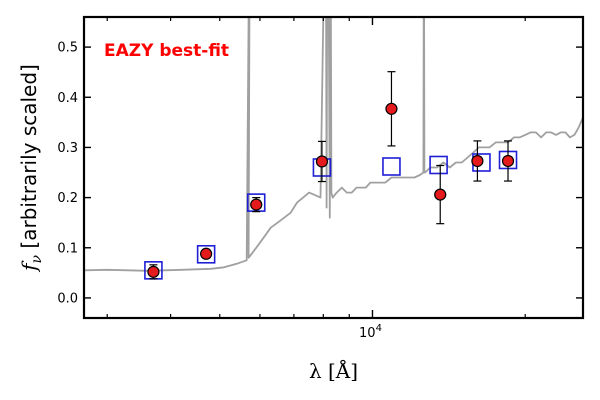 The image size is (600, 400). Describe the element at coordinates (31, 168) in the screenshot. I see `y-axis-title: fν [arbitrarily scaled]` at that location.